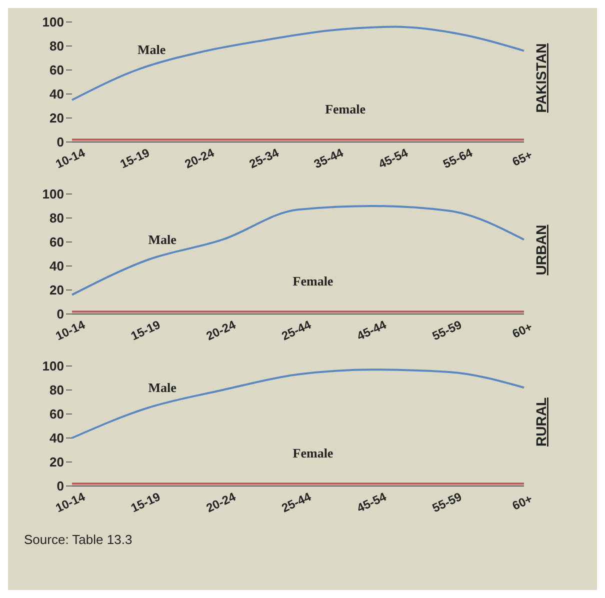 The image size is (605, 598). Describe the element at coordinates (371, 330) in the screenshot. I see `x-tick-label: 45-44` at that location.